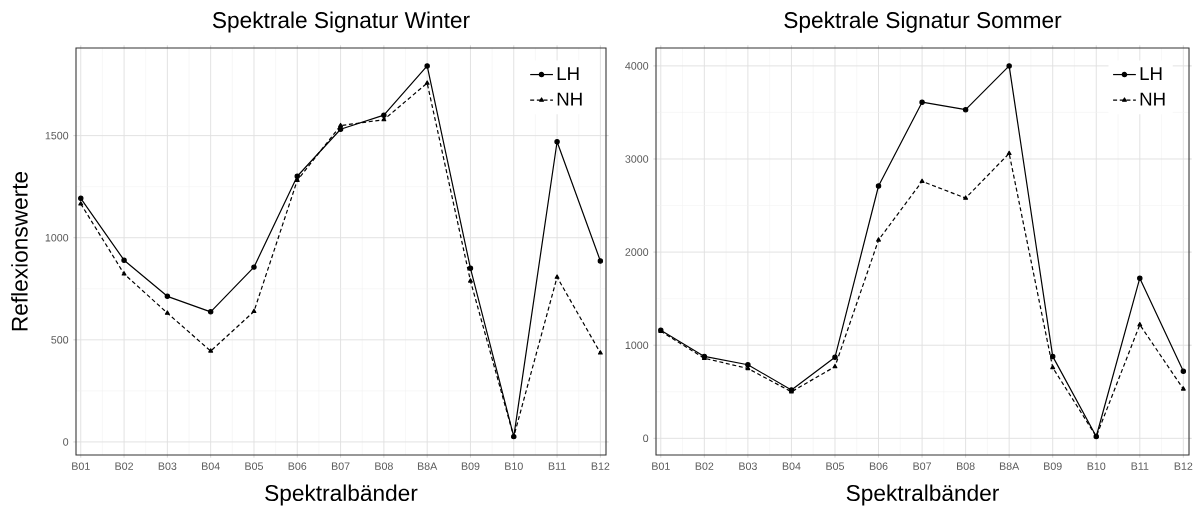 The image size is (1197, 508). Describe the element at coordinates (637, 66) in the screenshot. I see `y-tick-label: 4000` at that location.